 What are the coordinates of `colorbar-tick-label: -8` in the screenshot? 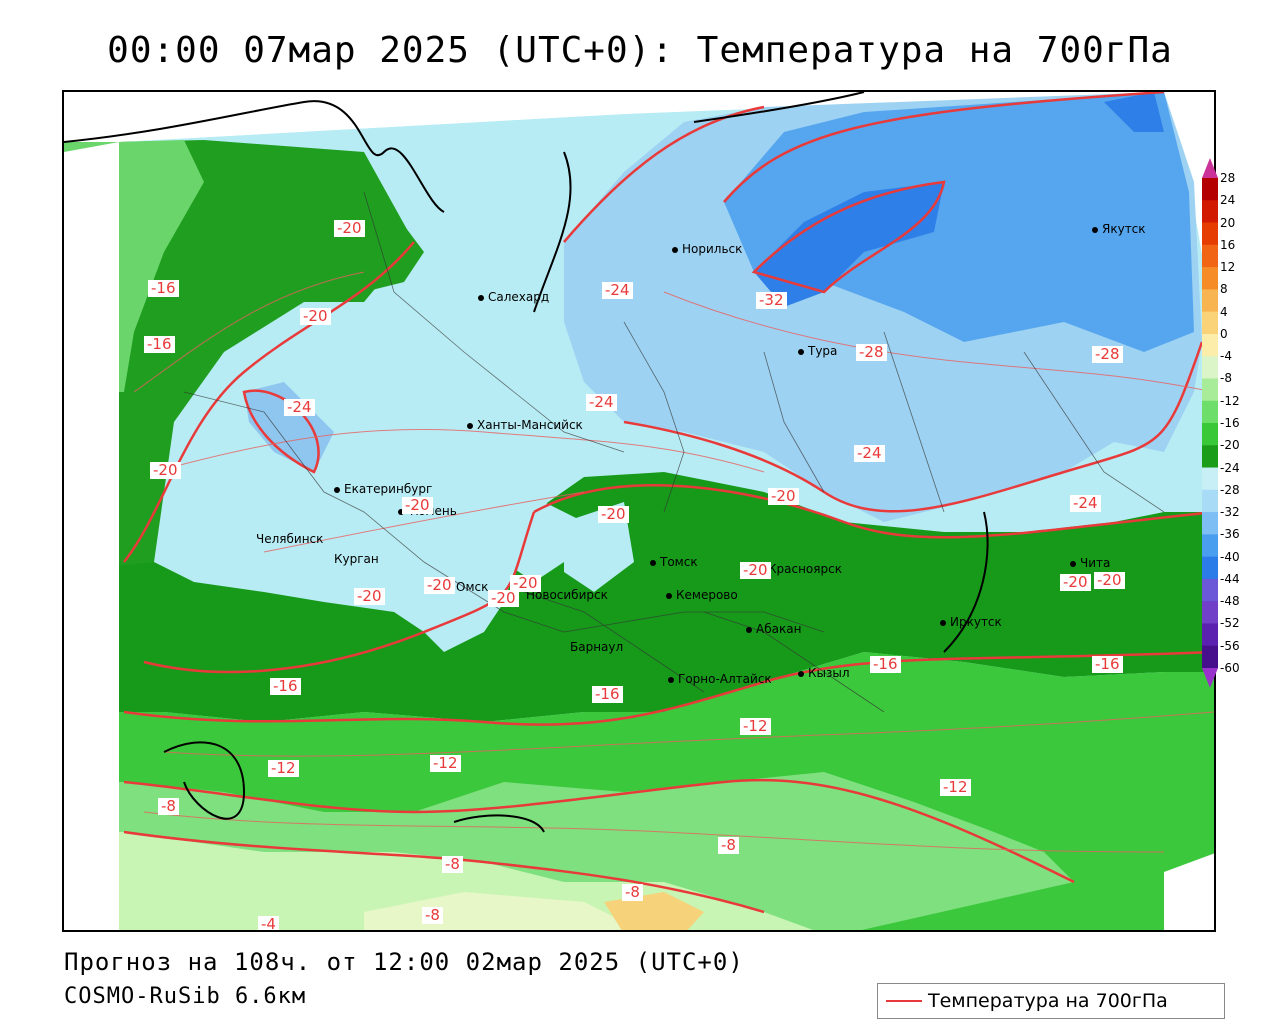 It's located at (1226, 378).